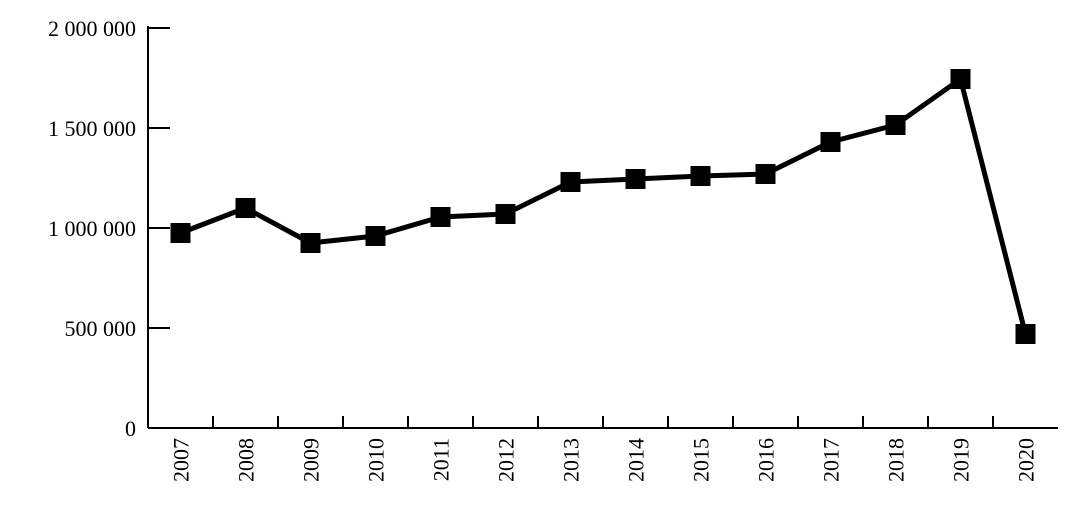  What do you see at coordinates (92, 28) in the screenshot?
I see `y-tick-label: 2 000 000` at bounding box center [92, 28].